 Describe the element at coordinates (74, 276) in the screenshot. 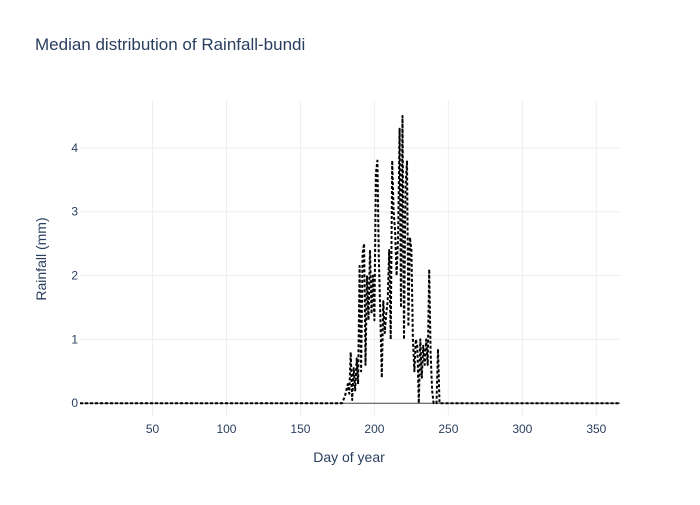

I see `y-tick-label: 2` at that location.